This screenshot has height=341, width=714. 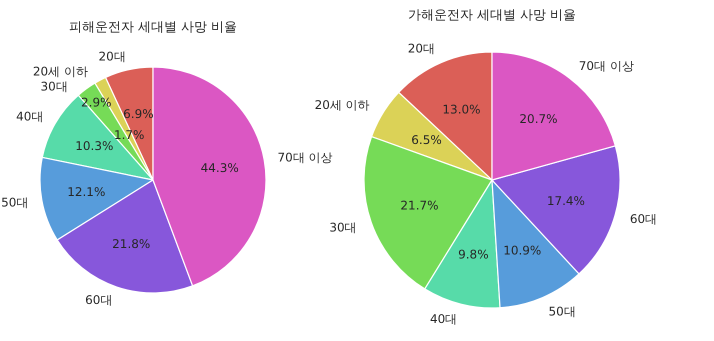 I want to click on data-label: 6.5%, so click(x=426, y=139).